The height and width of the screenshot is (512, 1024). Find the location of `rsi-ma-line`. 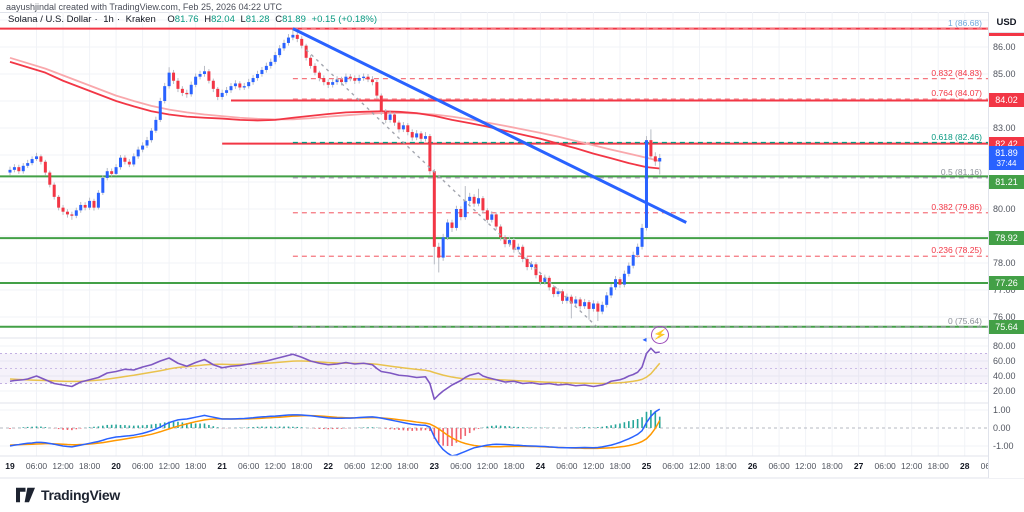

rsi-ma-line is located at coordinates (335, 372).